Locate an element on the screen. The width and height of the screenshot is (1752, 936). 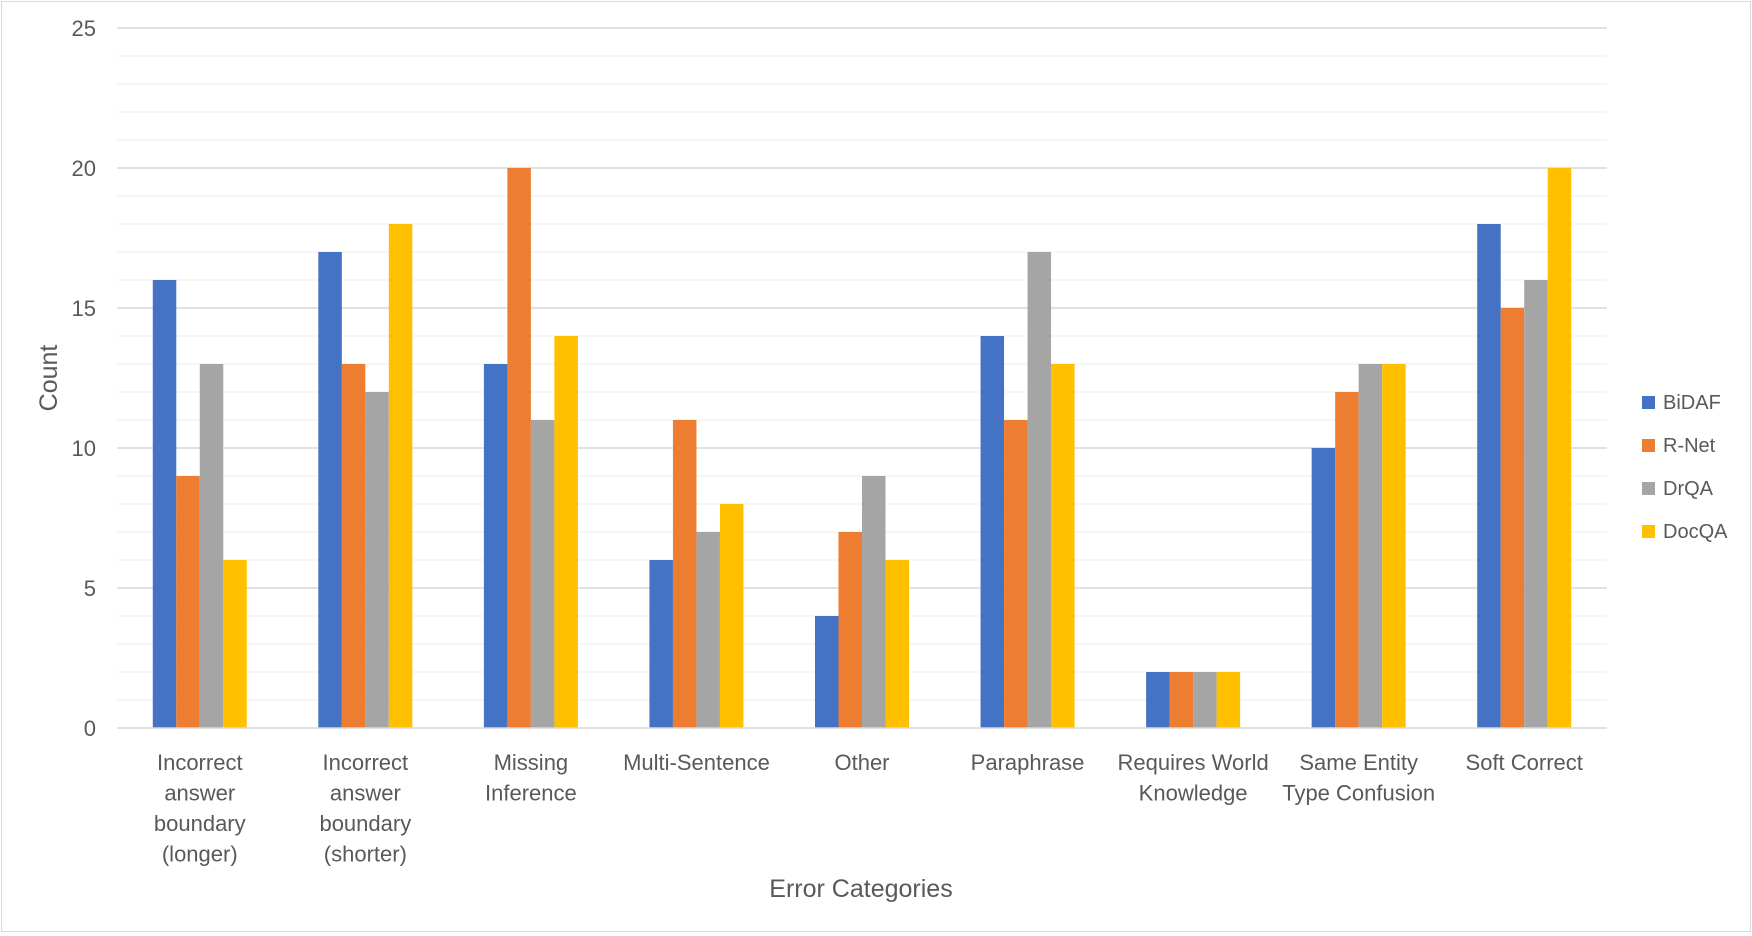
x-tick-label: Paraphrase is located at coordinates (1028, 762).